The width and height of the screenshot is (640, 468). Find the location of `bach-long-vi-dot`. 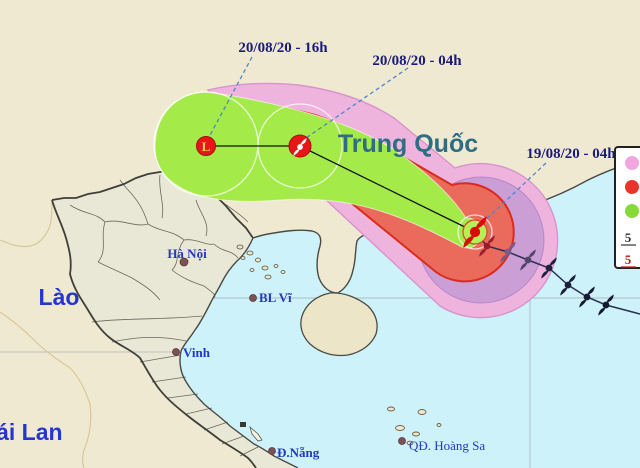

bach-long-vi-dot is located at coordinates (253, 298).